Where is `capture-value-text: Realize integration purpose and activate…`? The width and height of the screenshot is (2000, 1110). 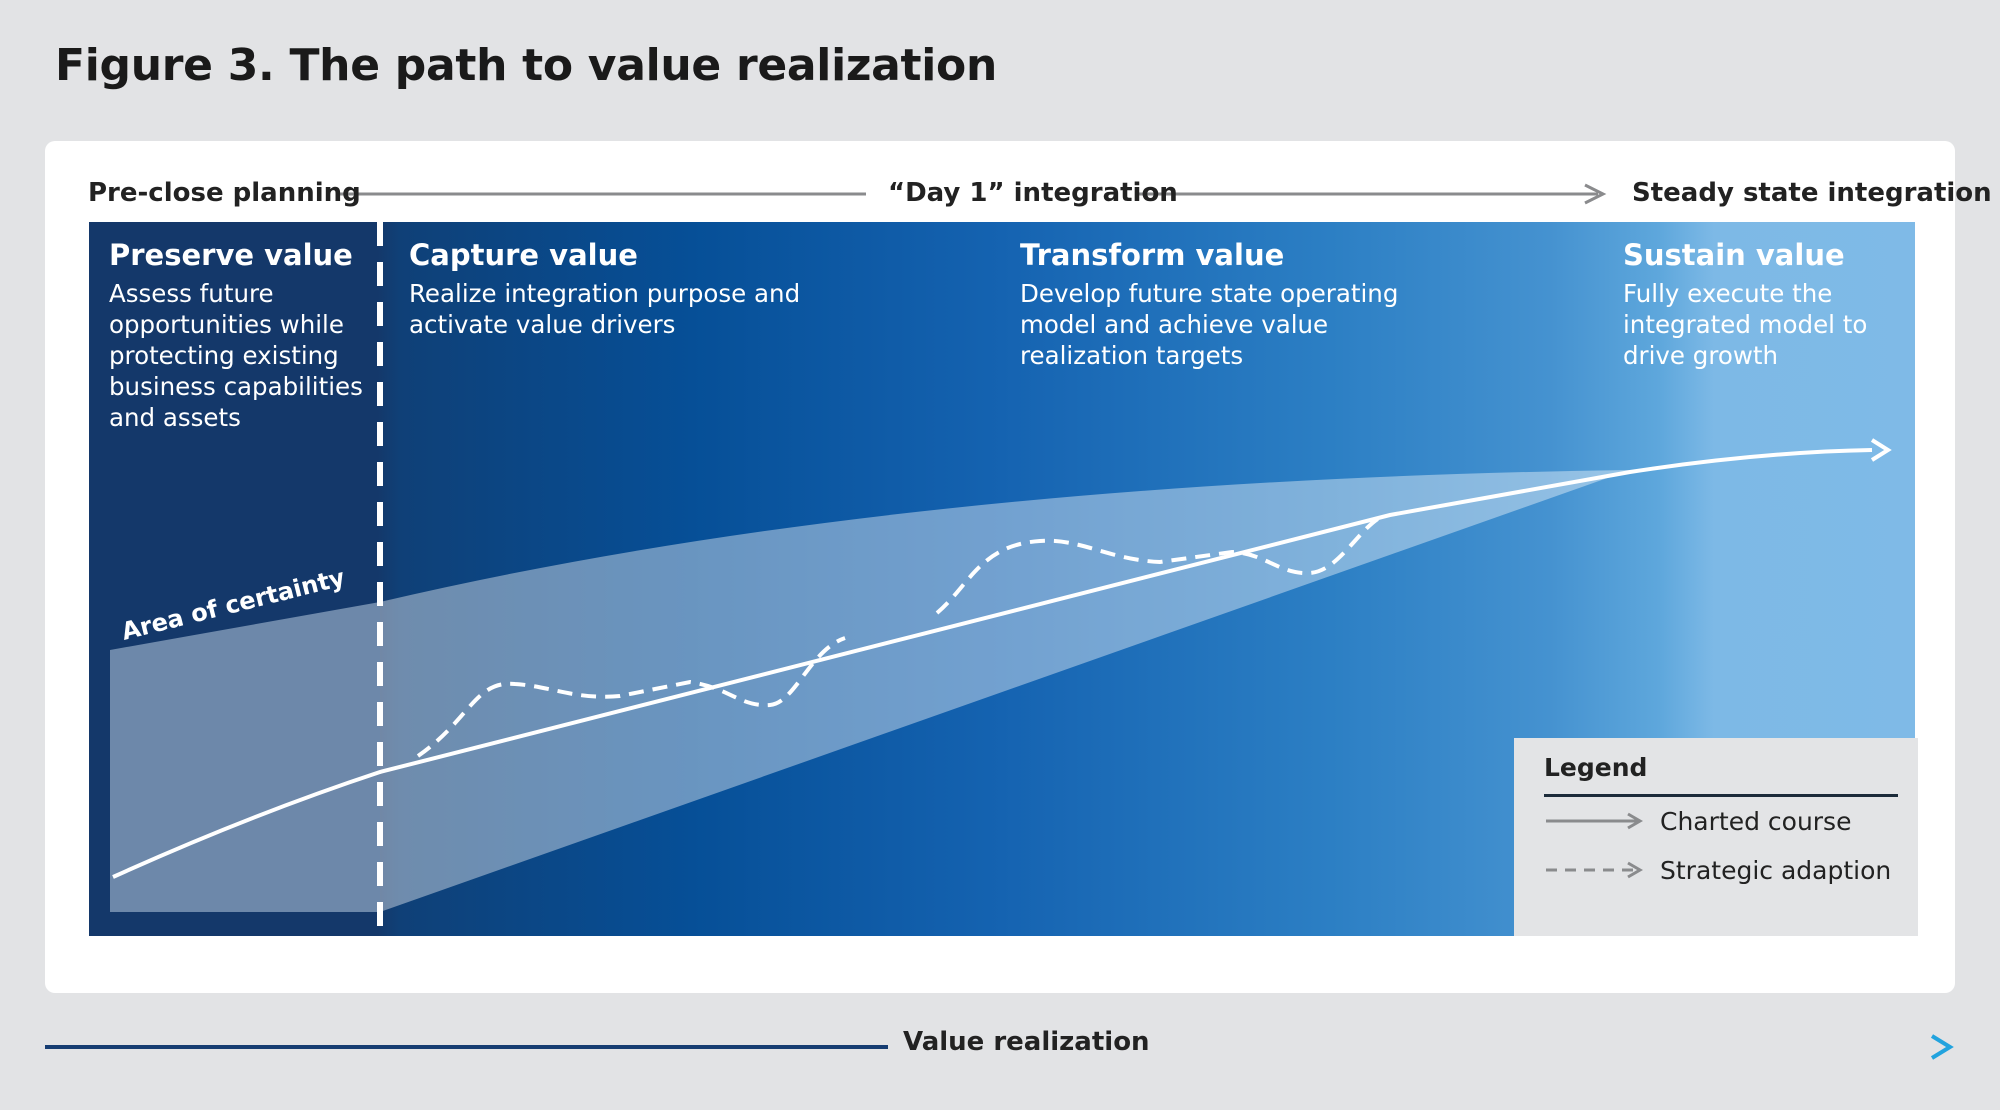 capture-value-text: Realize integration purpose and activate… is located at coordinates (605, 309).